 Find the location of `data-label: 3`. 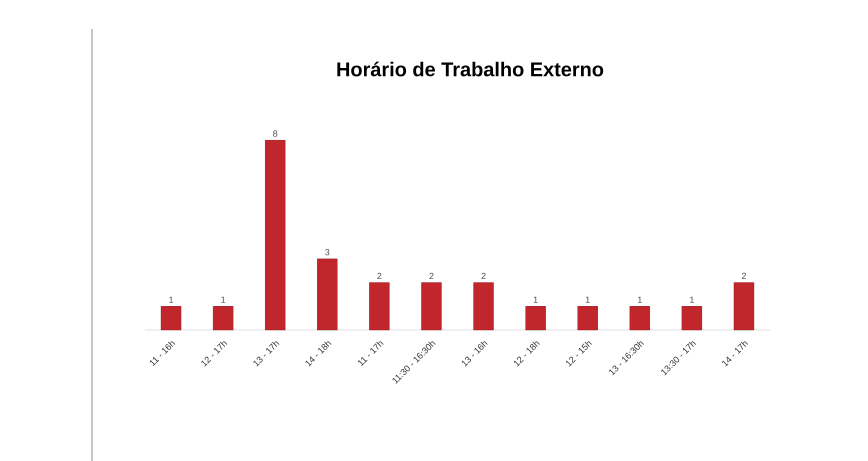

data-label: 3 is located at coordinates (327, 252).